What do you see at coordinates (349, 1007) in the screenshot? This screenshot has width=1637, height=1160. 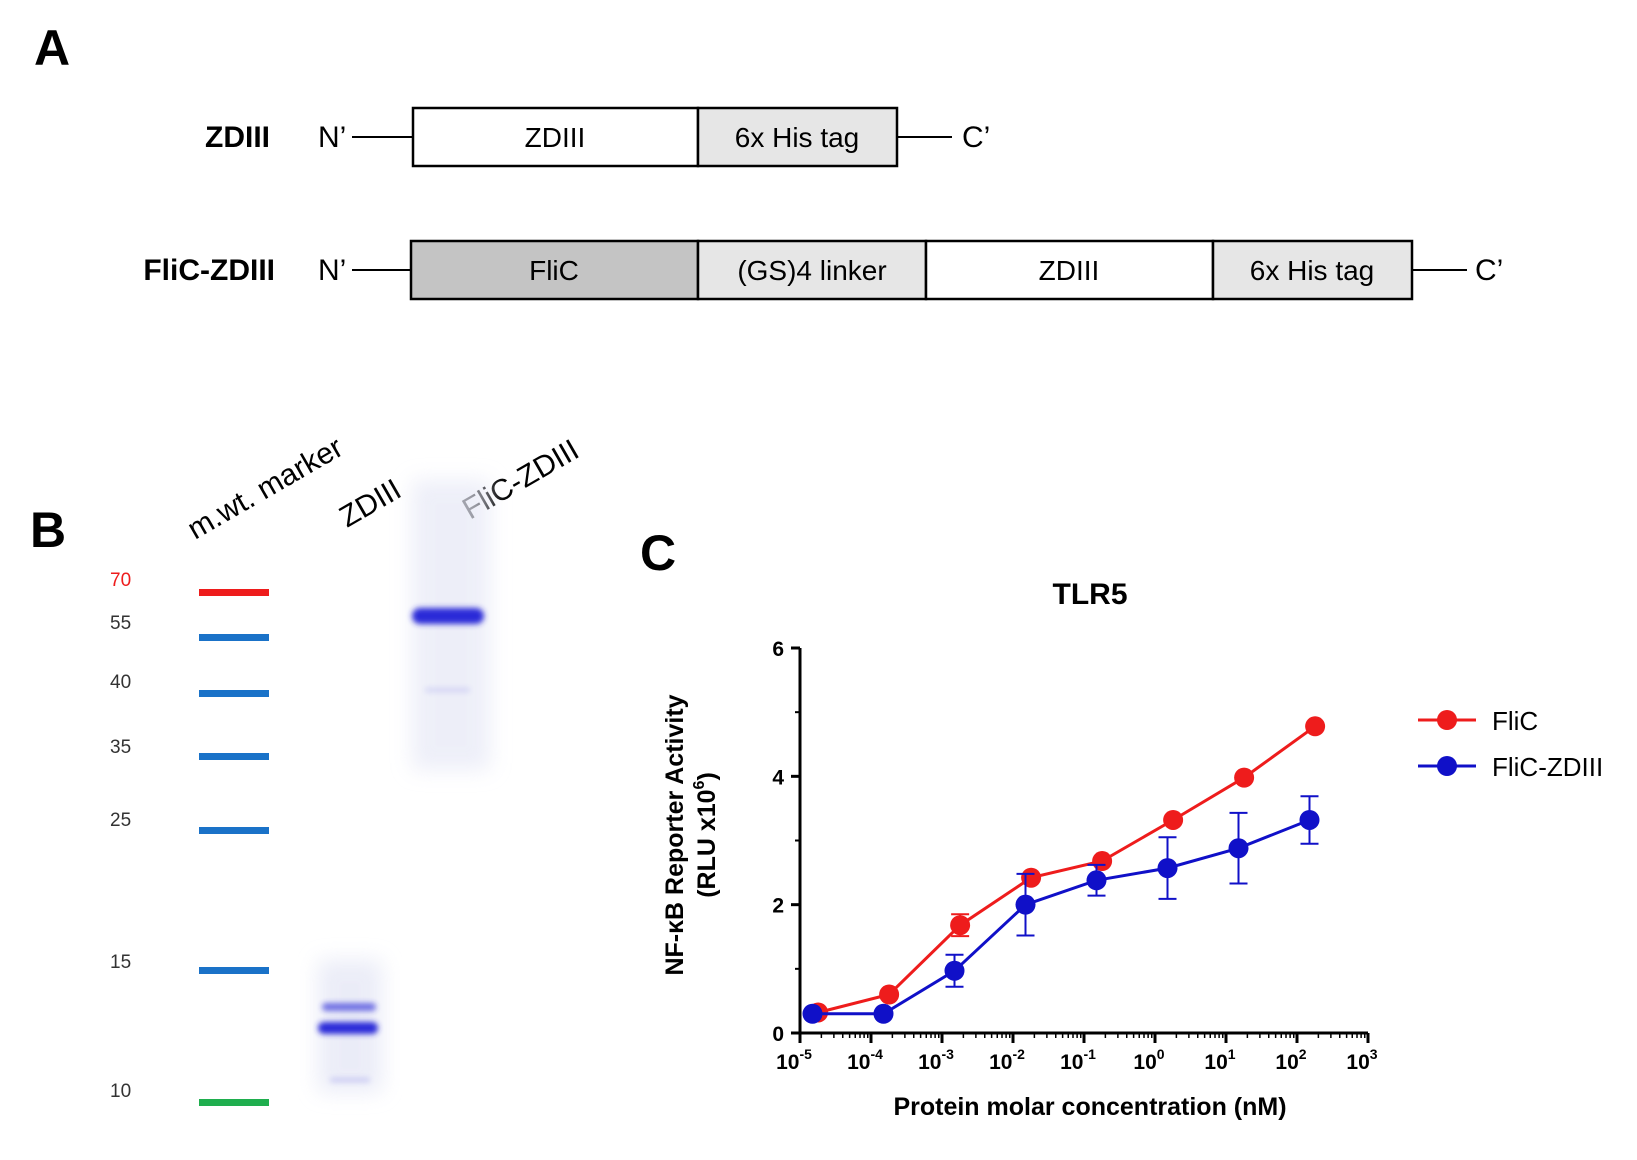 I see `gel-band-zdiii-upper` at bounding box center [349, 1007].